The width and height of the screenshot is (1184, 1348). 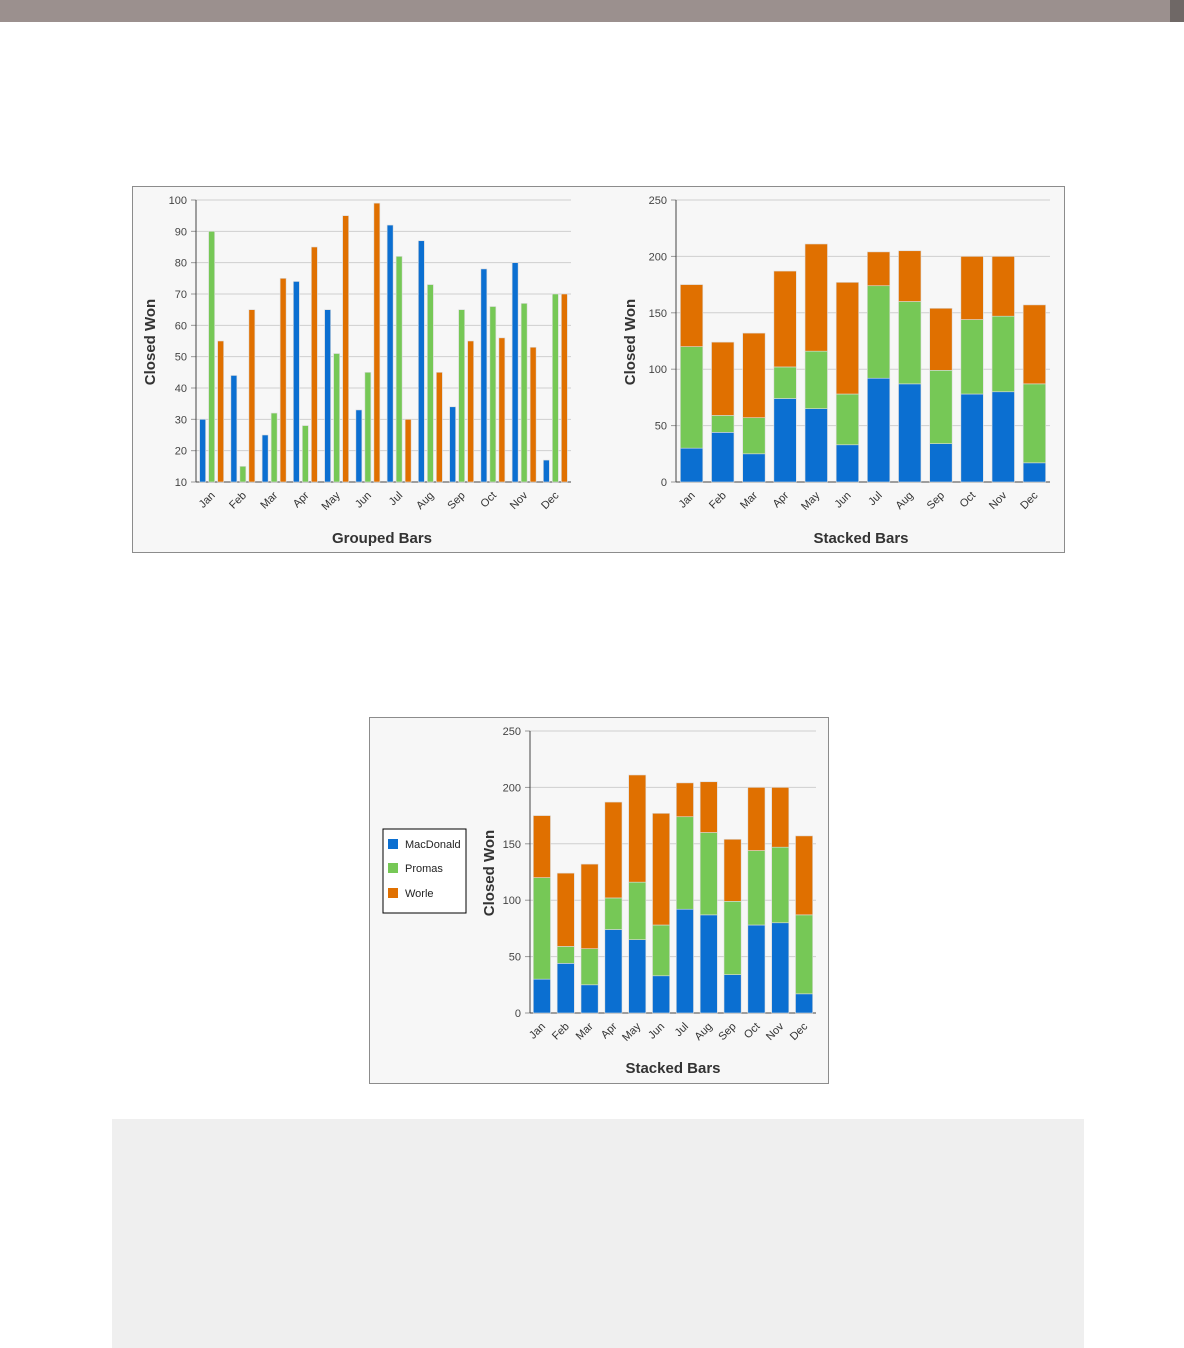 What do you see at coordinates (382, 538) in the screenshot?
I see `chart-title: Grouped Bars` at bounding box center [382, 538].